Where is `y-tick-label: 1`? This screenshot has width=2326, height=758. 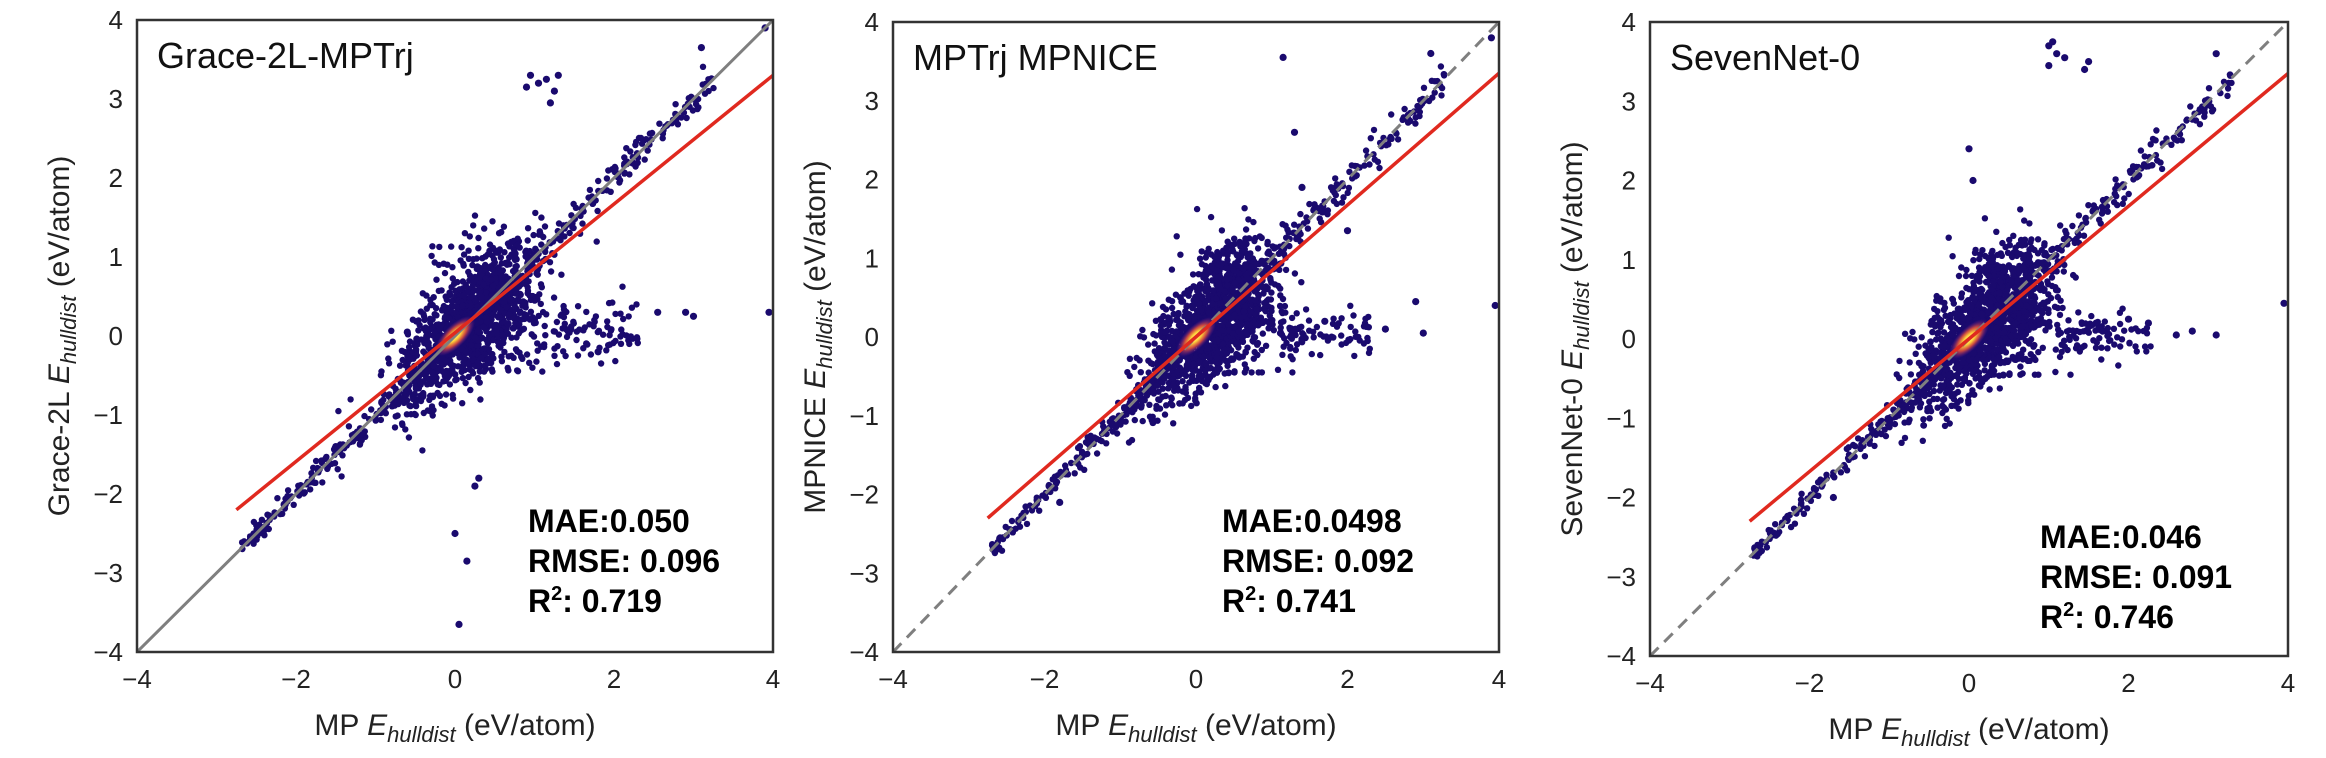
y-tick-label: 1 is located at coordinates (872, 258).